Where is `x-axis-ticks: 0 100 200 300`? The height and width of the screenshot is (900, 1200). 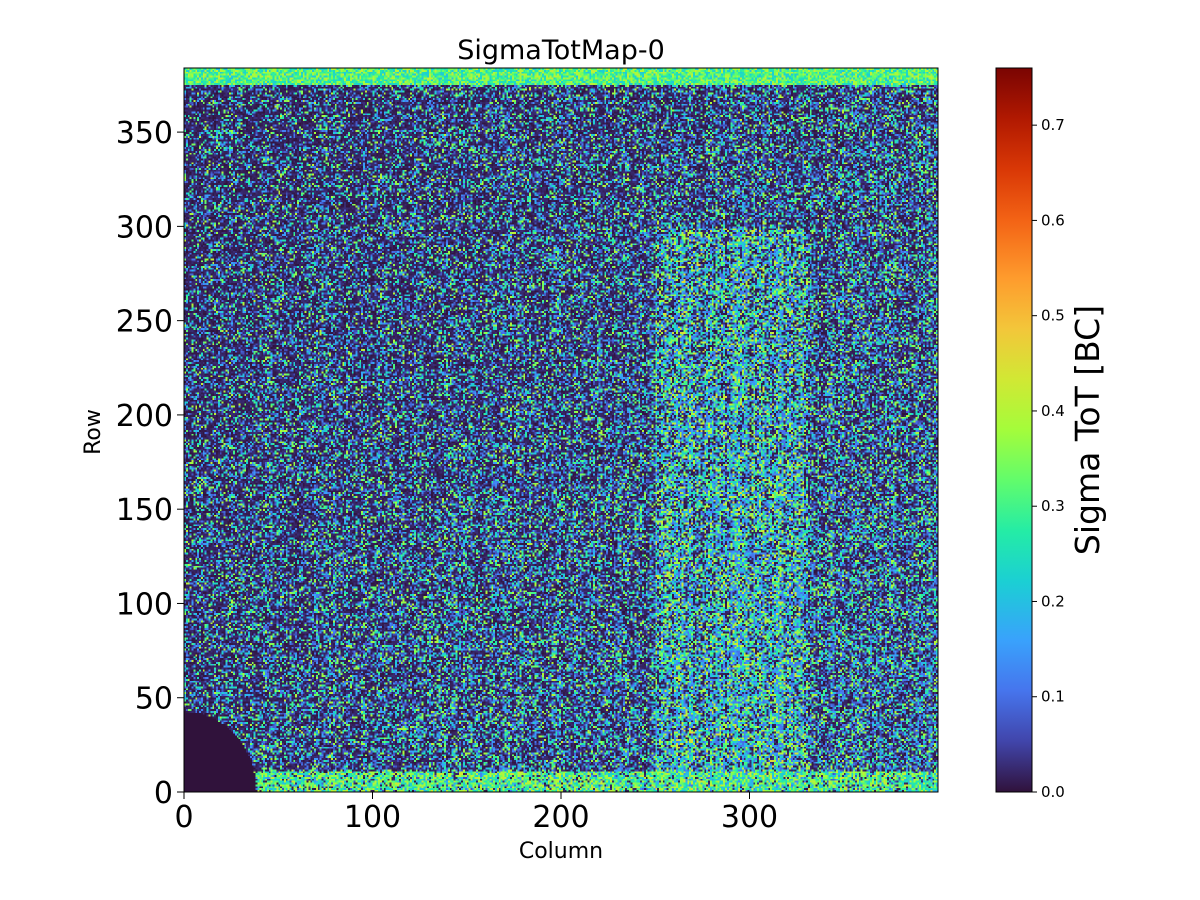 x-axis-ticks: 0 100 200 300 is located at coordinates (476, 813).